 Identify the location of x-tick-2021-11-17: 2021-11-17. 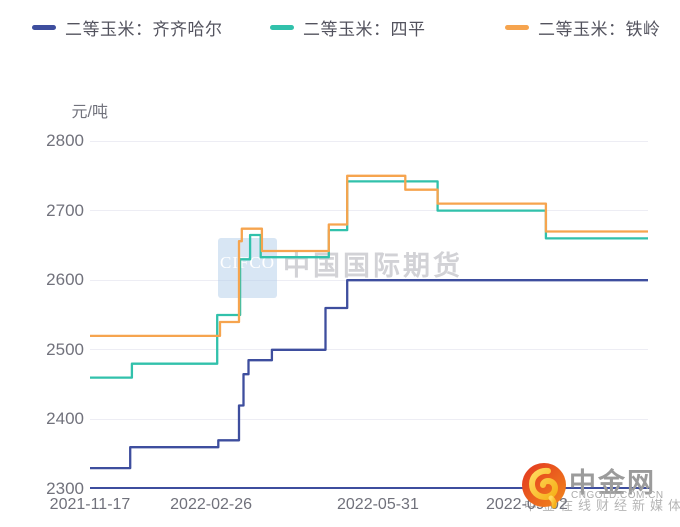
(90, 504).